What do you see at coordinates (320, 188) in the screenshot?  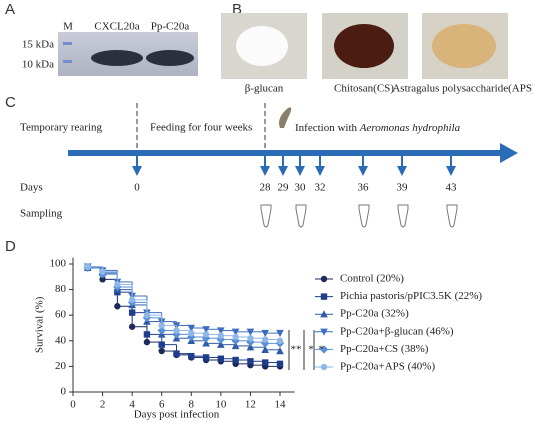 I see `day-label: 32` at bounding box center [320, 188].